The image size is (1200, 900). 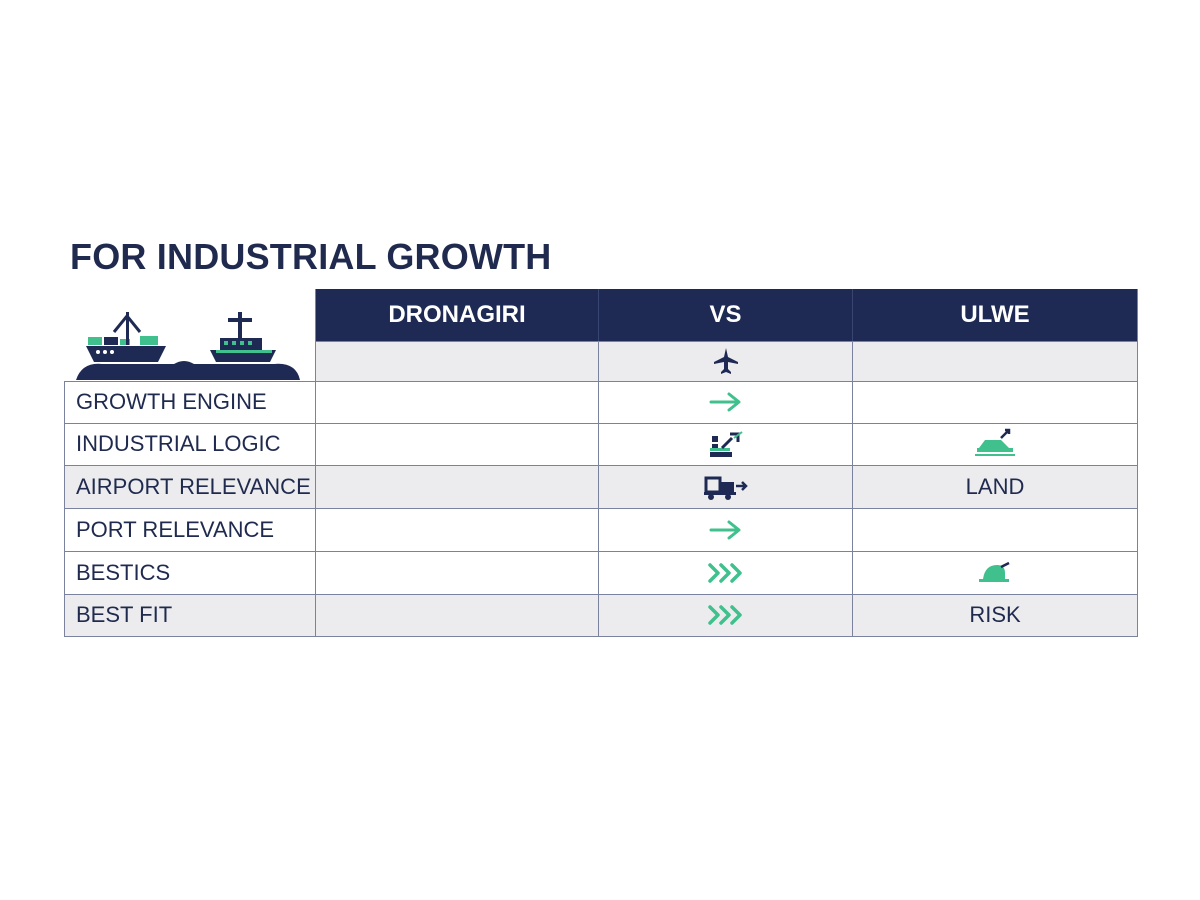 What do you see at coordinates (995, 486) in the screenshot?
I see `ulwe-value: LAND` at bounding box center [995, 486].